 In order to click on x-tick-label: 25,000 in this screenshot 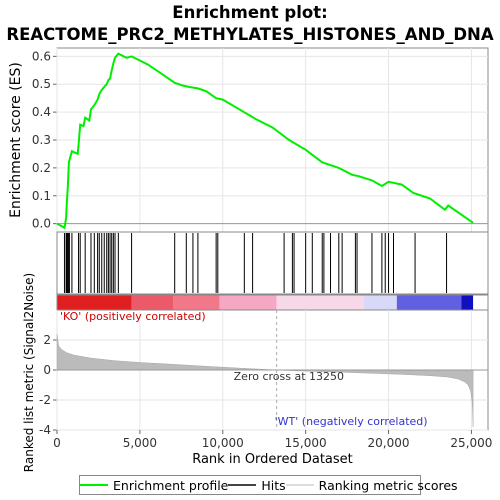, I will do `click(471, 443)`.